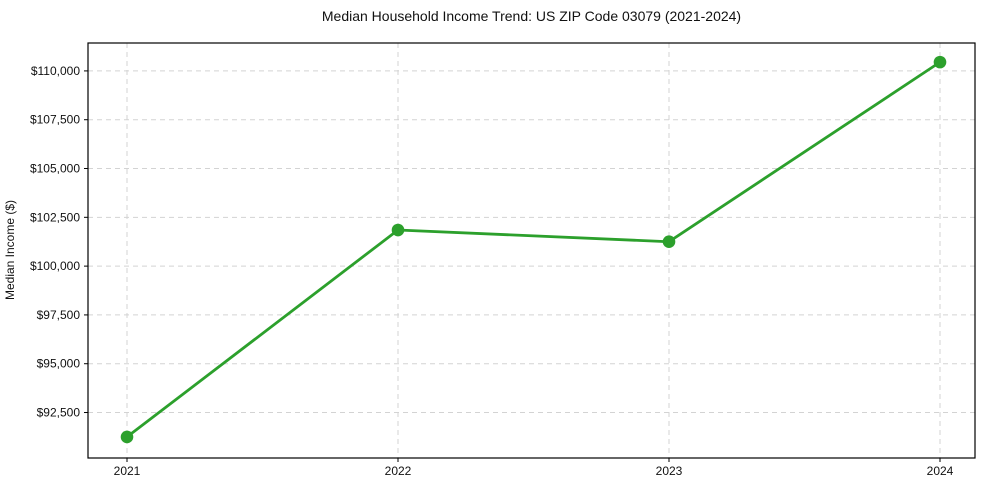 Image resolution: width=989 pixels, height=490 pixels. Describe the element at coordinates (55, 120) in the screenshot. I see `y-tick-label: $107,500` at that location.